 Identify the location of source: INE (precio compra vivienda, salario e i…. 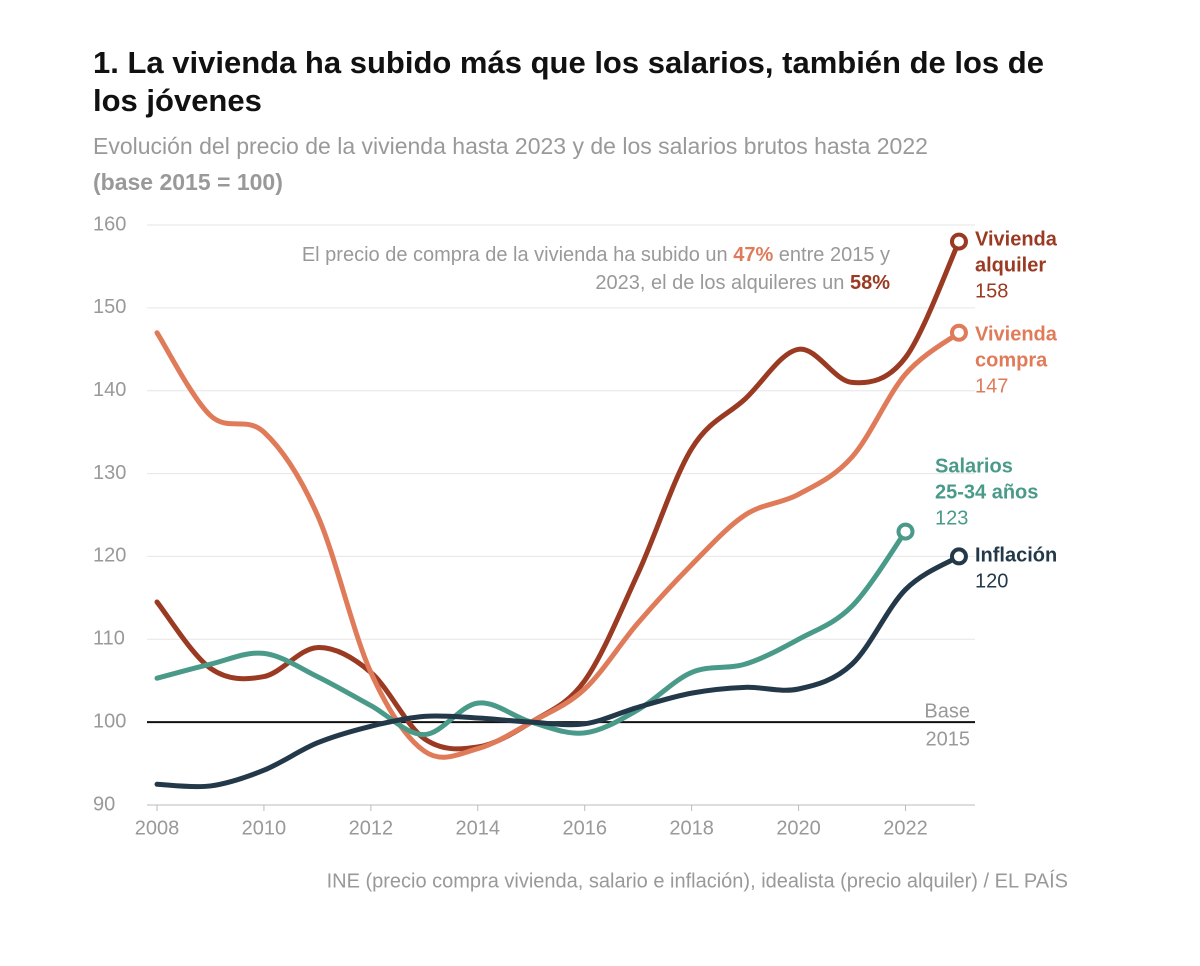
(697, 880).